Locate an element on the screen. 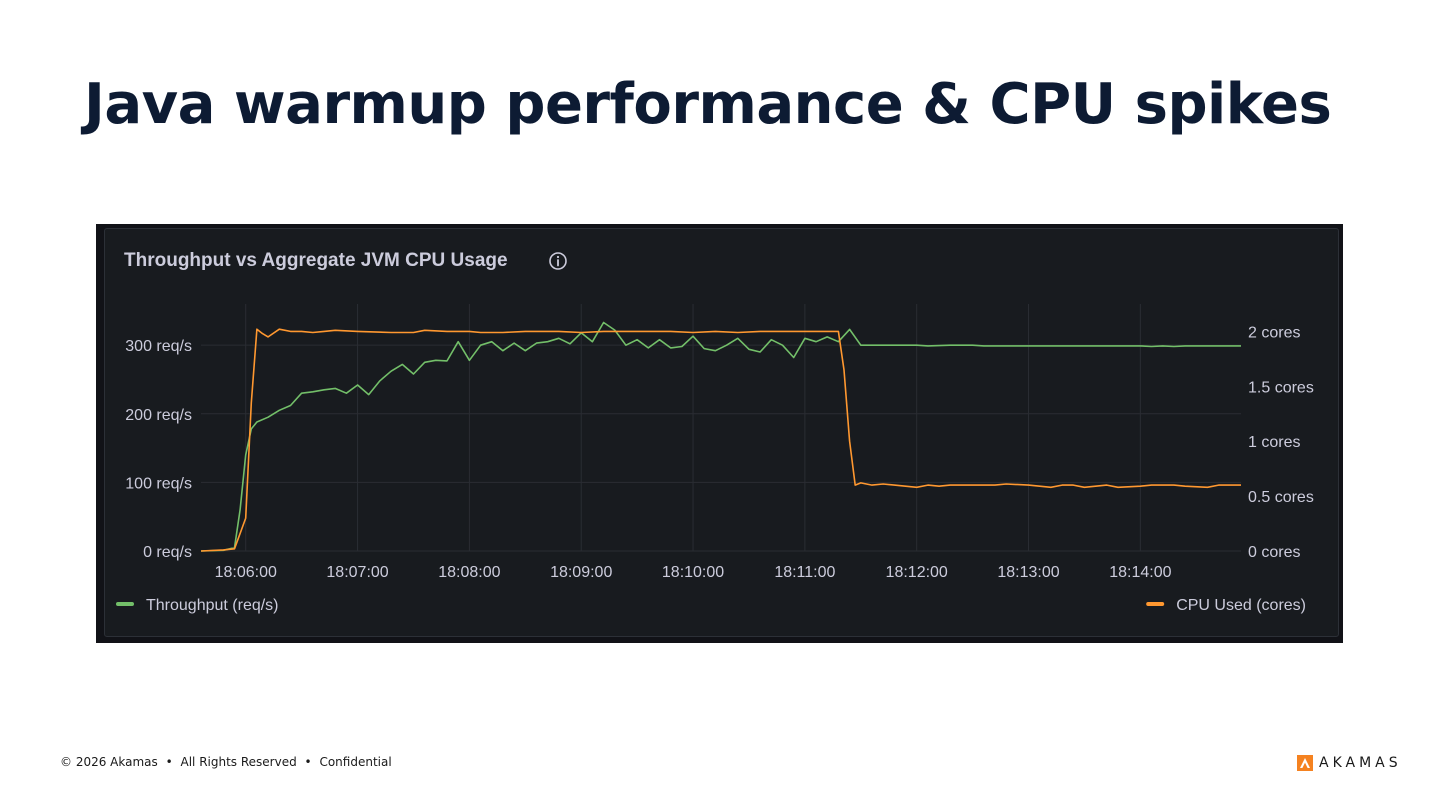 Image resolution: width=1440 pixels, height=810 pixels. legend-label-throughput: Throughput (req/s) is located at coordinates (212, 605).